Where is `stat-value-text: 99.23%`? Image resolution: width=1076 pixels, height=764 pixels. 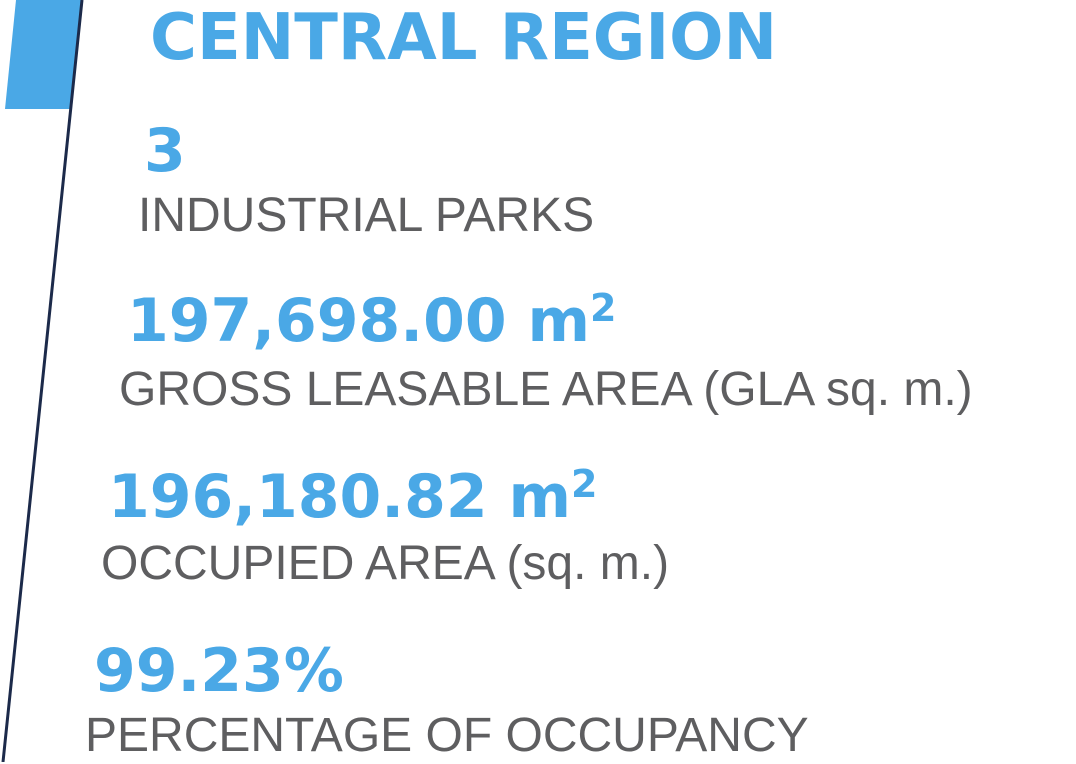 stat-value-text: 99.23% is located at coordinates (219, 671).